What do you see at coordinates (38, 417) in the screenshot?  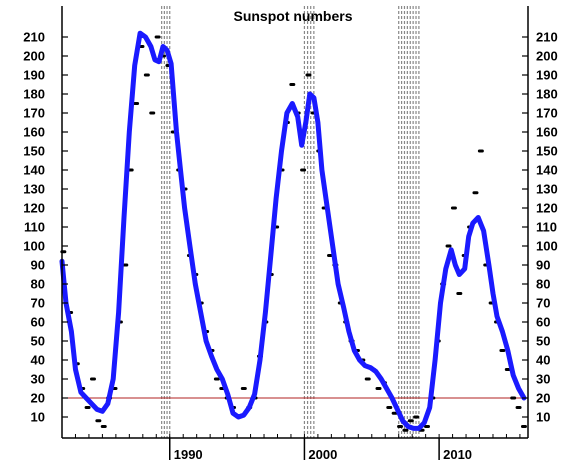 I see `y-tick-label-left: 10` at bounding box center [38, 417].